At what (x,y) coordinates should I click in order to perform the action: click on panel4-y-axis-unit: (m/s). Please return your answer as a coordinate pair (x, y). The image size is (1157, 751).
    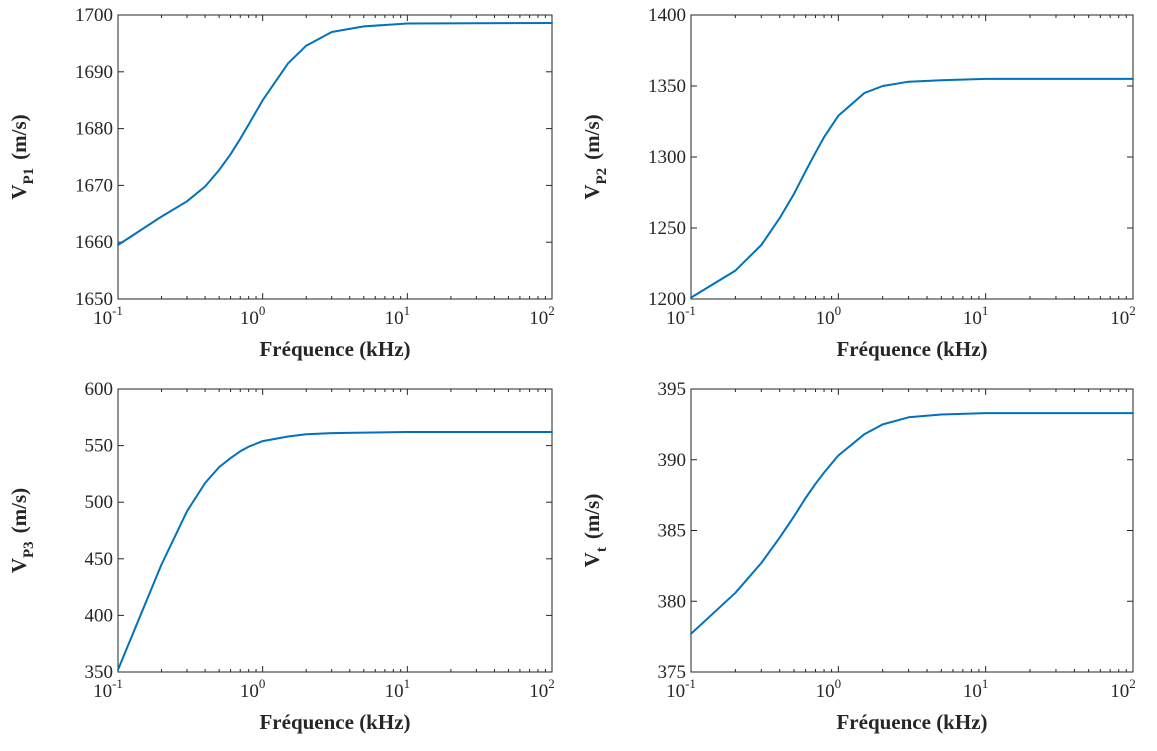
    Looking at the image, I should click on (592, 517).